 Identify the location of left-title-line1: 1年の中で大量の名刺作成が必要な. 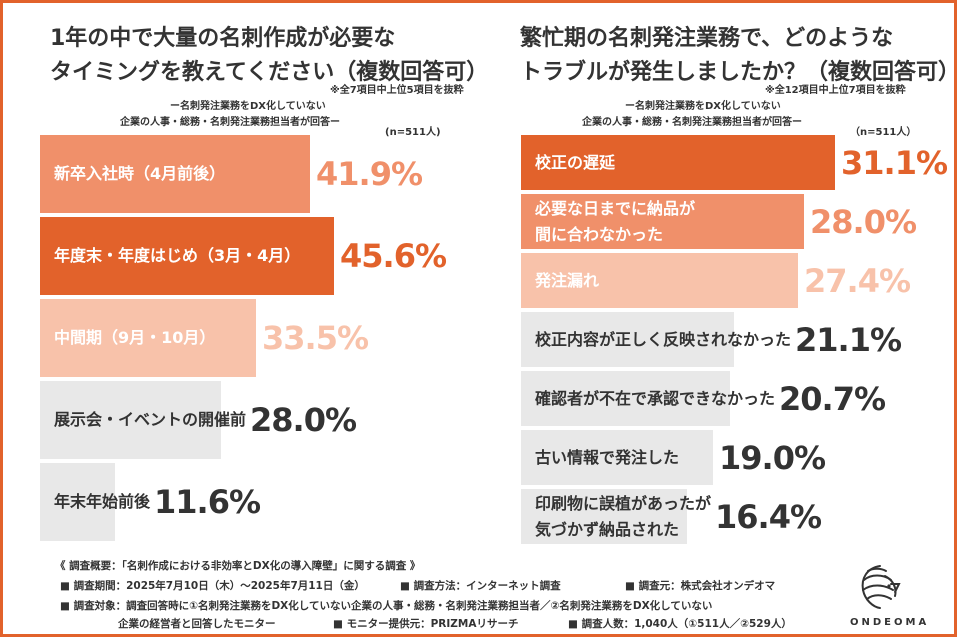
(223, 38).